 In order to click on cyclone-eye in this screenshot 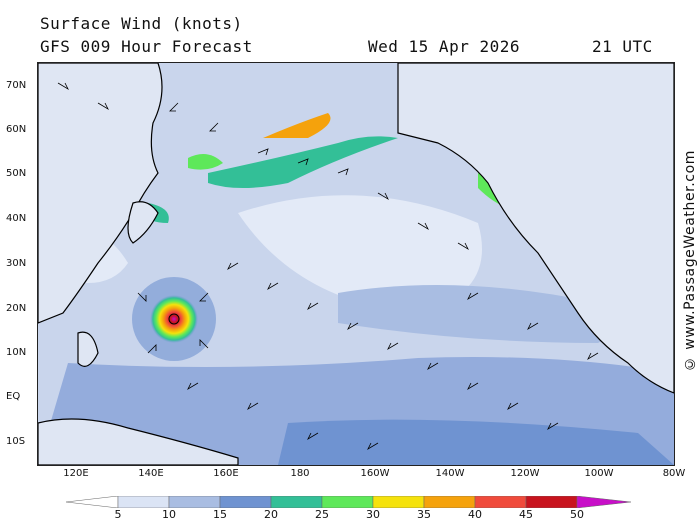, I will do `click(174, 319)`.